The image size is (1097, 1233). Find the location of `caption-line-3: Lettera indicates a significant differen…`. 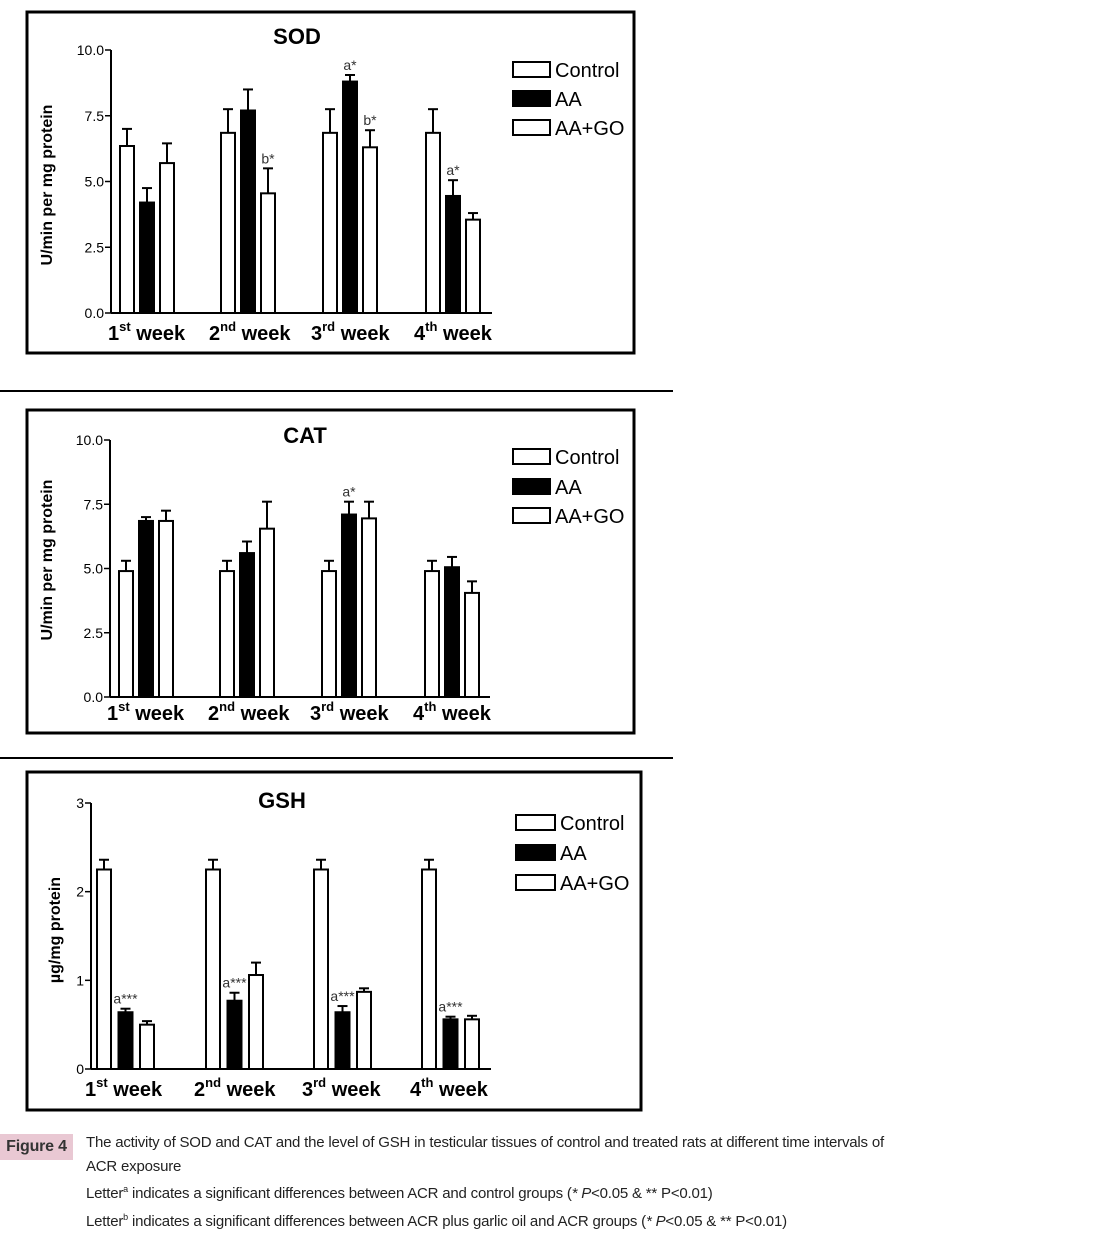

caption-line-3: Lettera indicates a significant differen… is located at coordinates (591, 1192).